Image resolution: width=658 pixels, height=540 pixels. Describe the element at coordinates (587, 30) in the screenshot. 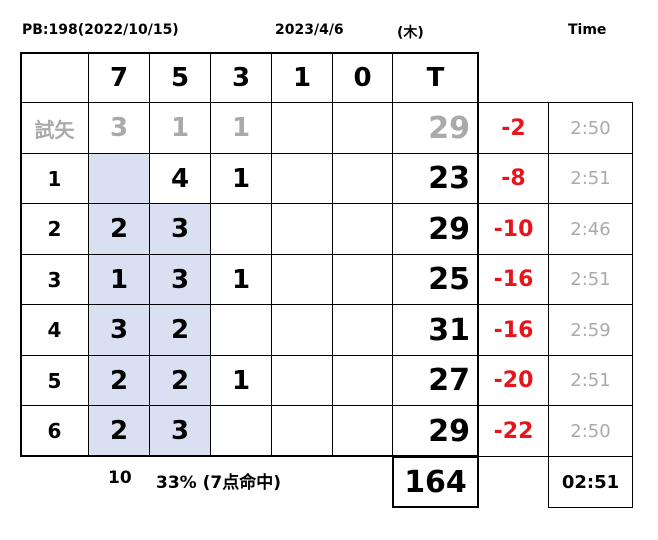

I see `time-label: Time` at that location.